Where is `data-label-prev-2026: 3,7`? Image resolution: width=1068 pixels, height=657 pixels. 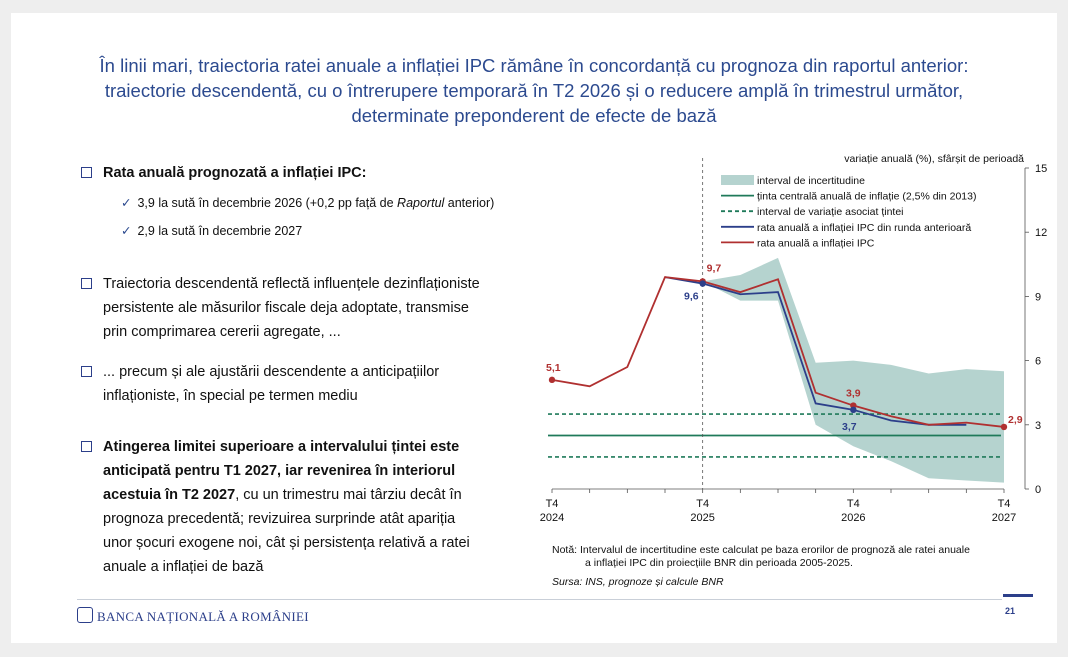
data-label-prev-2026: 3,7 is located at coordinates (849, 427).